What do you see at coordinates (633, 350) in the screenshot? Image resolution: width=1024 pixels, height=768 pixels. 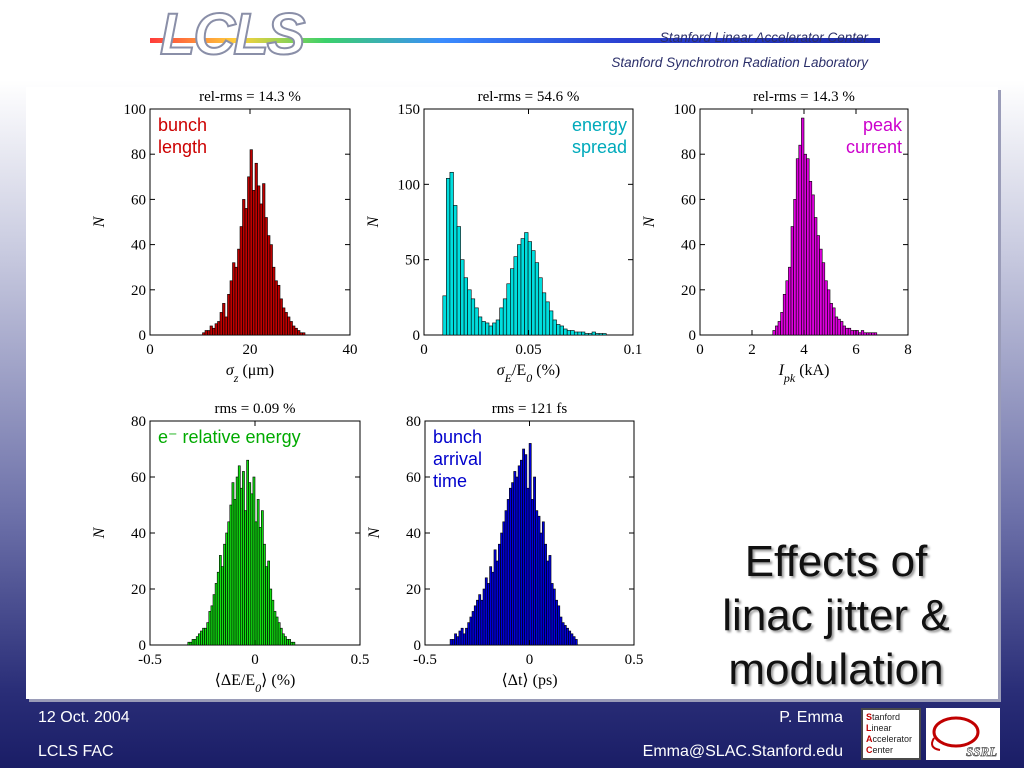 I see `x-tick-label: 0.1` at bounding box center [633, 350].